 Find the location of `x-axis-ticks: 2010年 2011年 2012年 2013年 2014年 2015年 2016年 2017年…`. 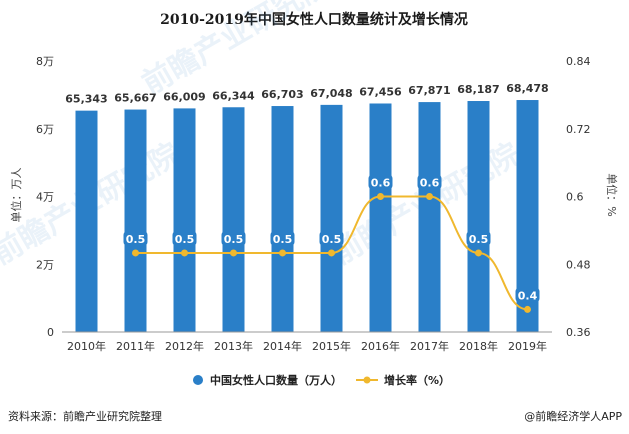

x-axis-ticks: 2010年 2011年 2012年 2013年 2014年 2015年 2016年 2017年… is located at coordinates (307, 346).